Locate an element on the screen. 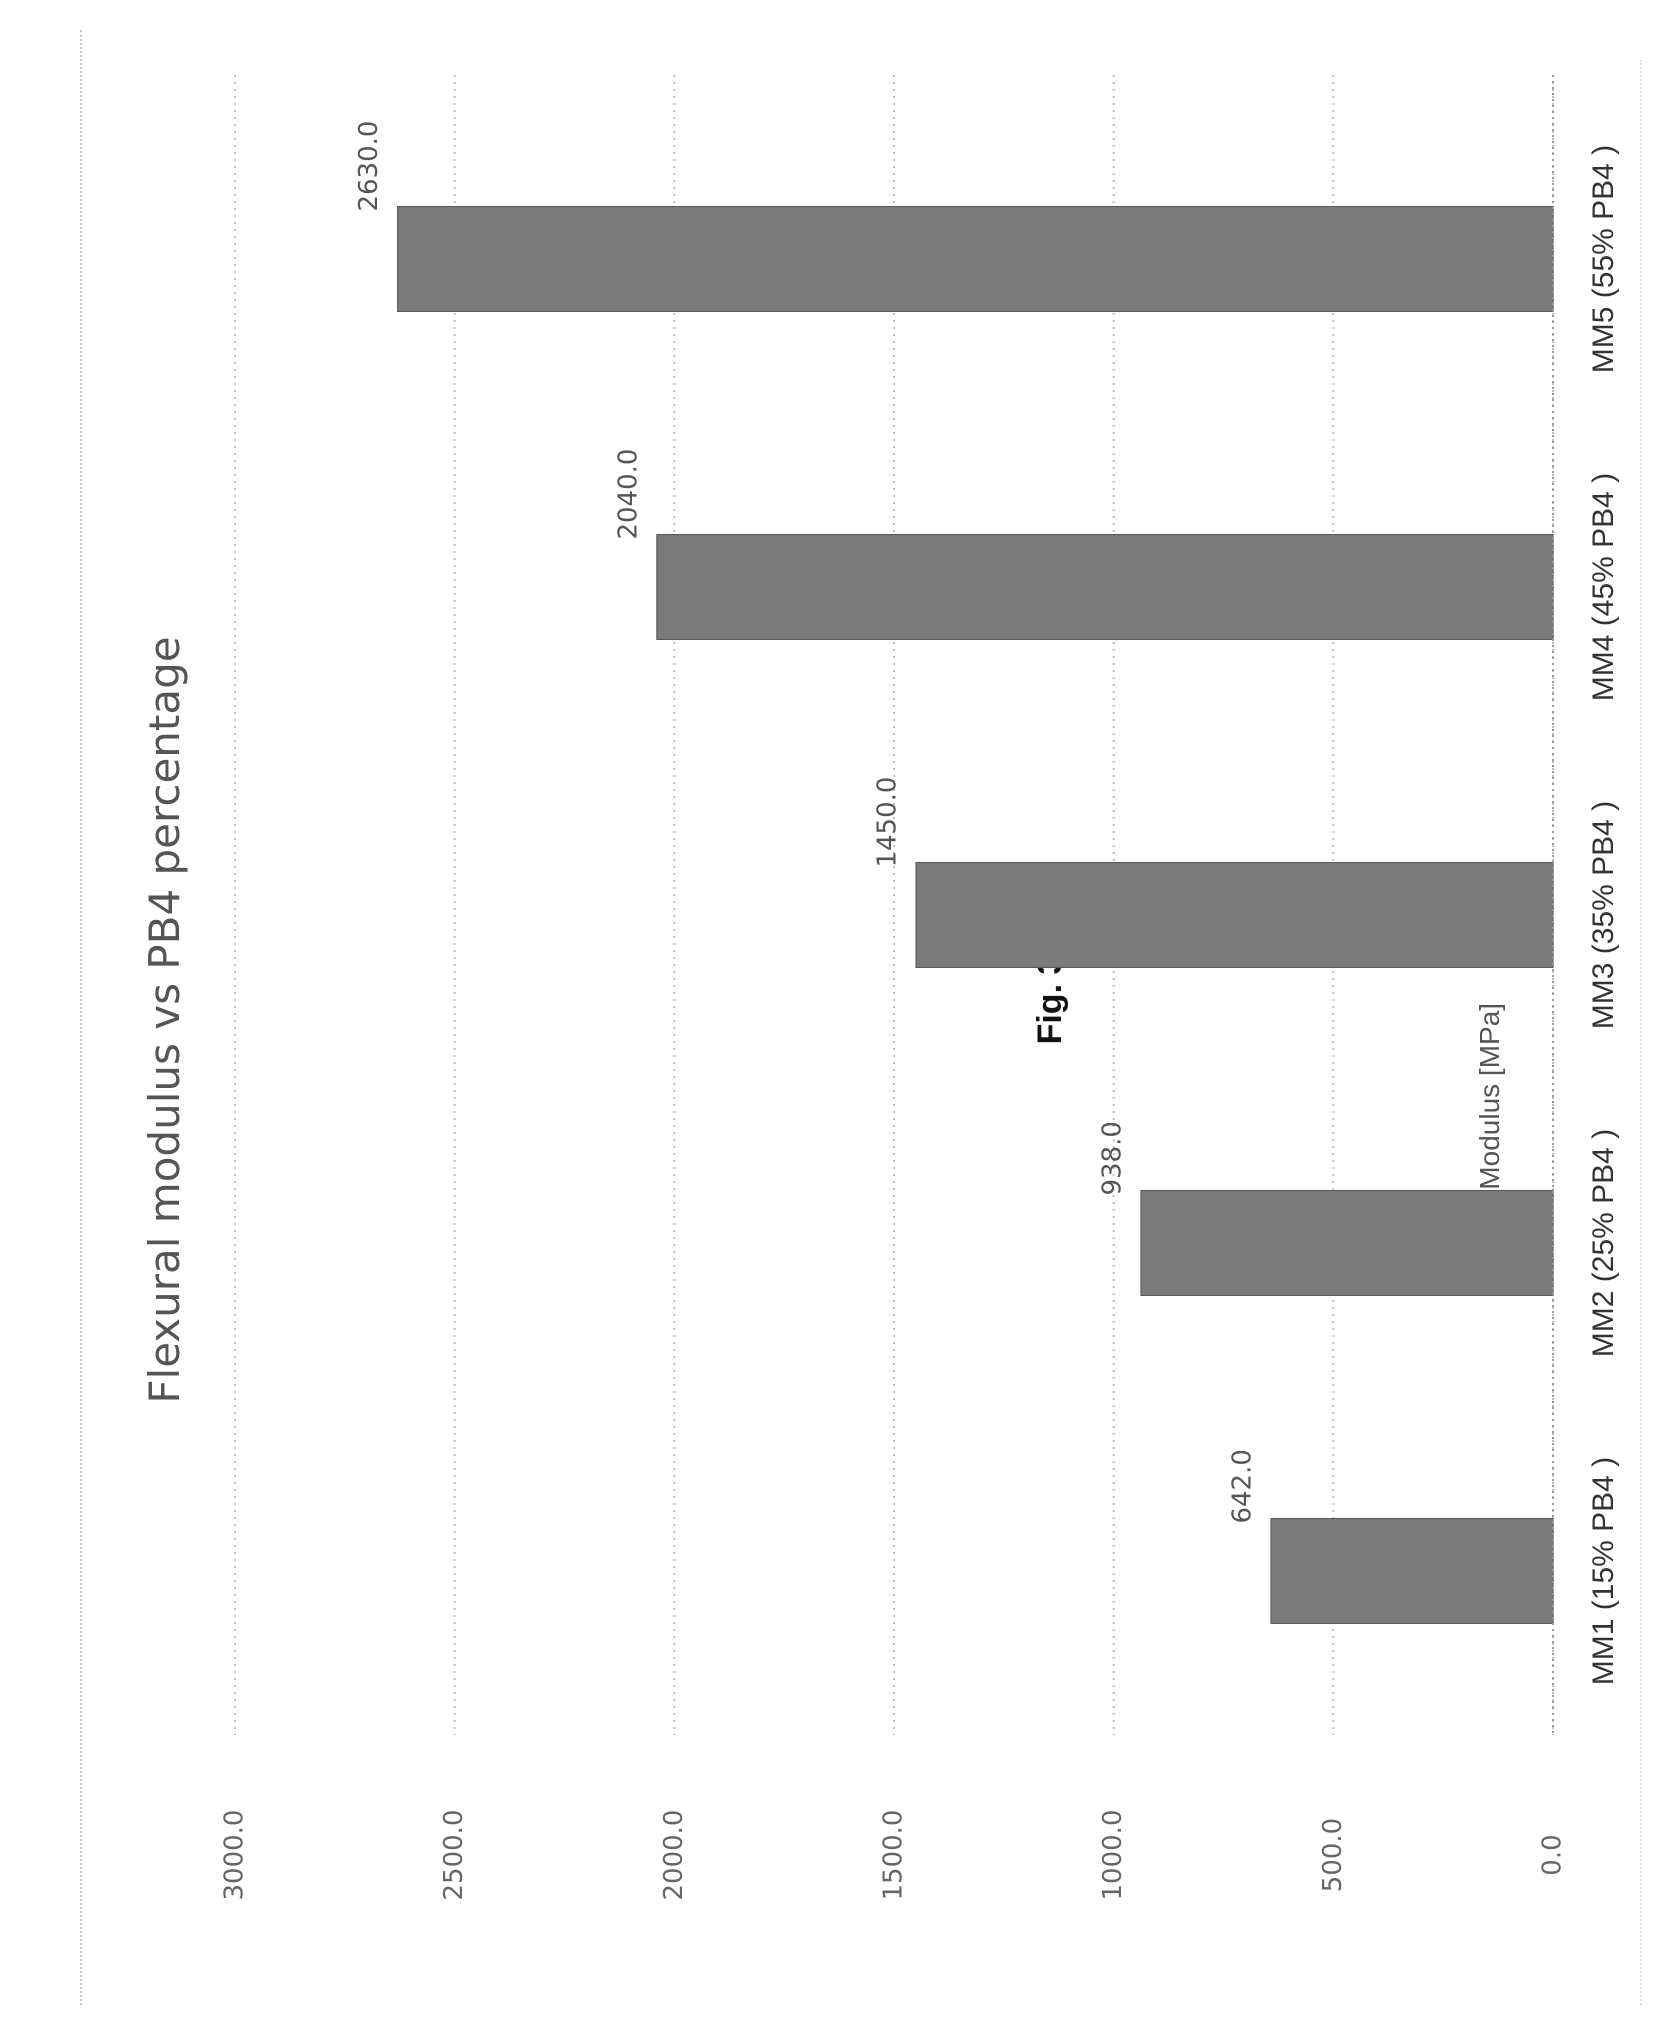  category-label: MM5 (55% PB4 ) is located at coordinates (1603, 259).